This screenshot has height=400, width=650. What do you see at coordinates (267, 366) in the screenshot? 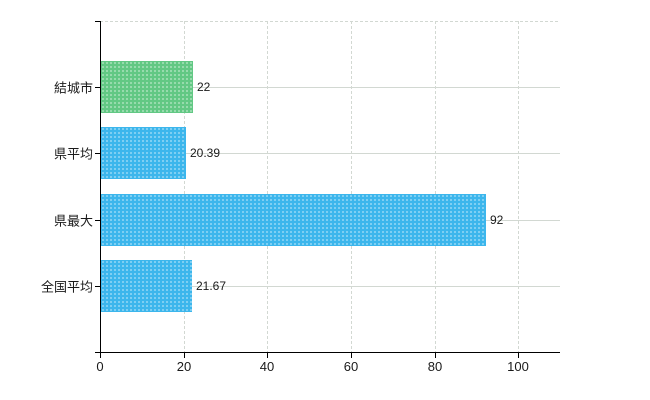
I see `x-tick-label: 40` at bounding box center [267, 366].